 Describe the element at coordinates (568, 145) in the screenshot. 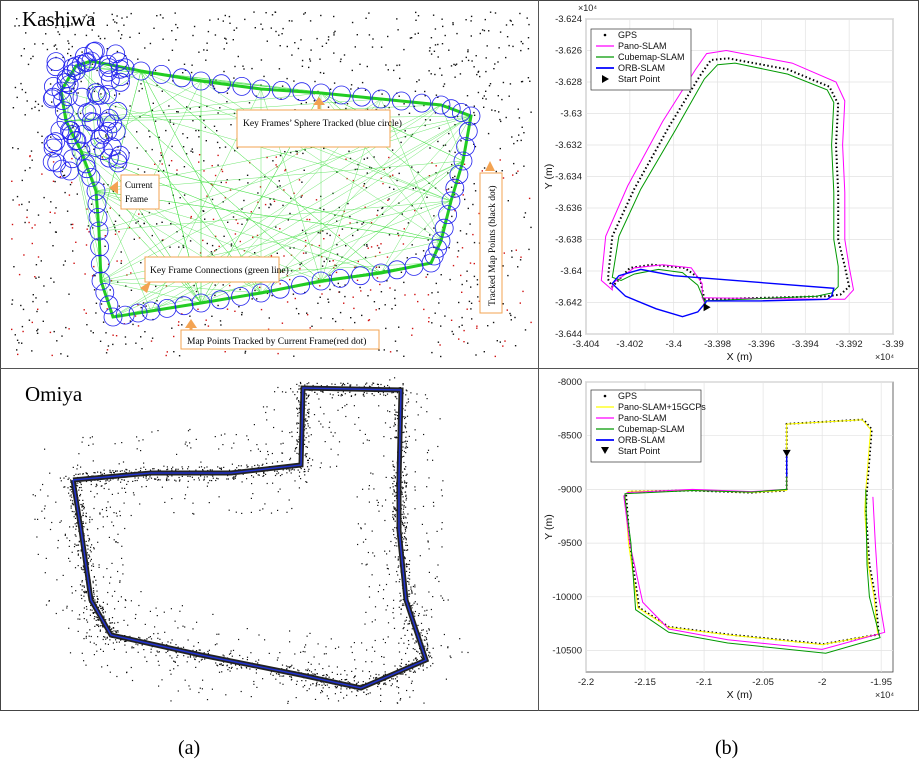

I see `y-tick-label: -3.632` at that location.